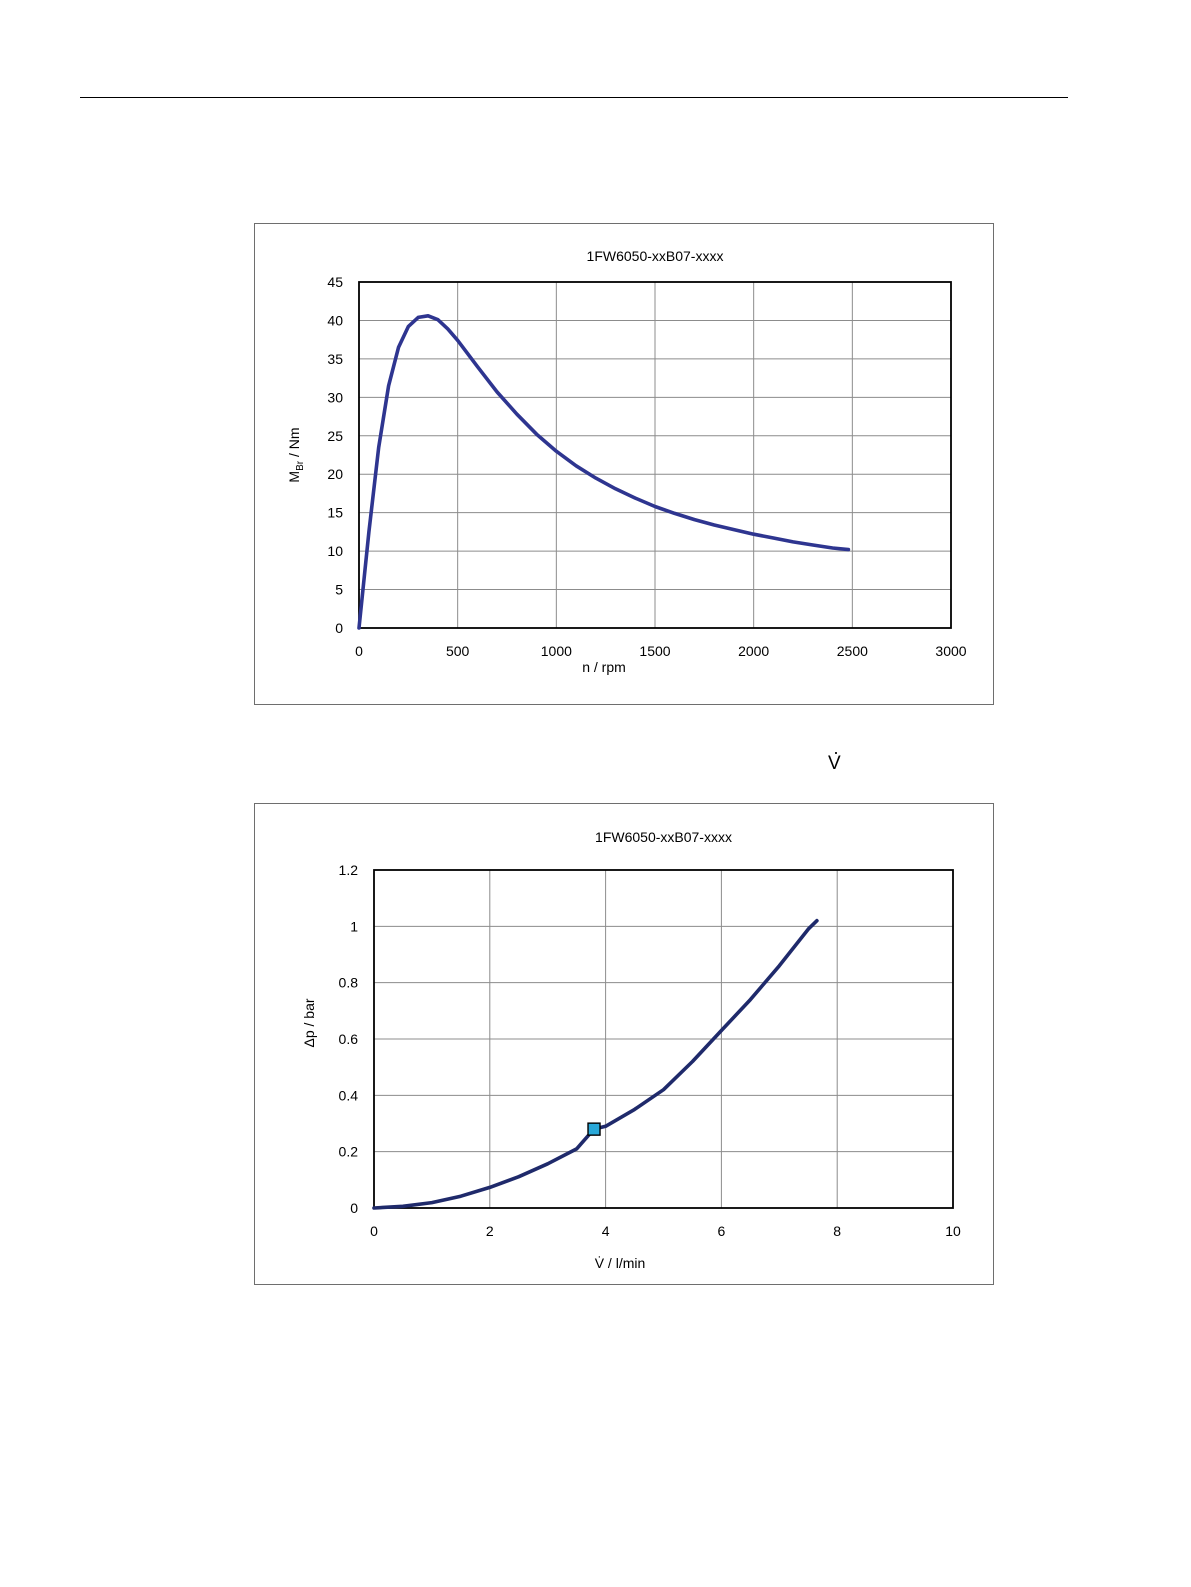  What do you see at coordinates (294, 477) in the screenshot?
I see `y-axis-label-main: M` at bounding box center [294, 477].